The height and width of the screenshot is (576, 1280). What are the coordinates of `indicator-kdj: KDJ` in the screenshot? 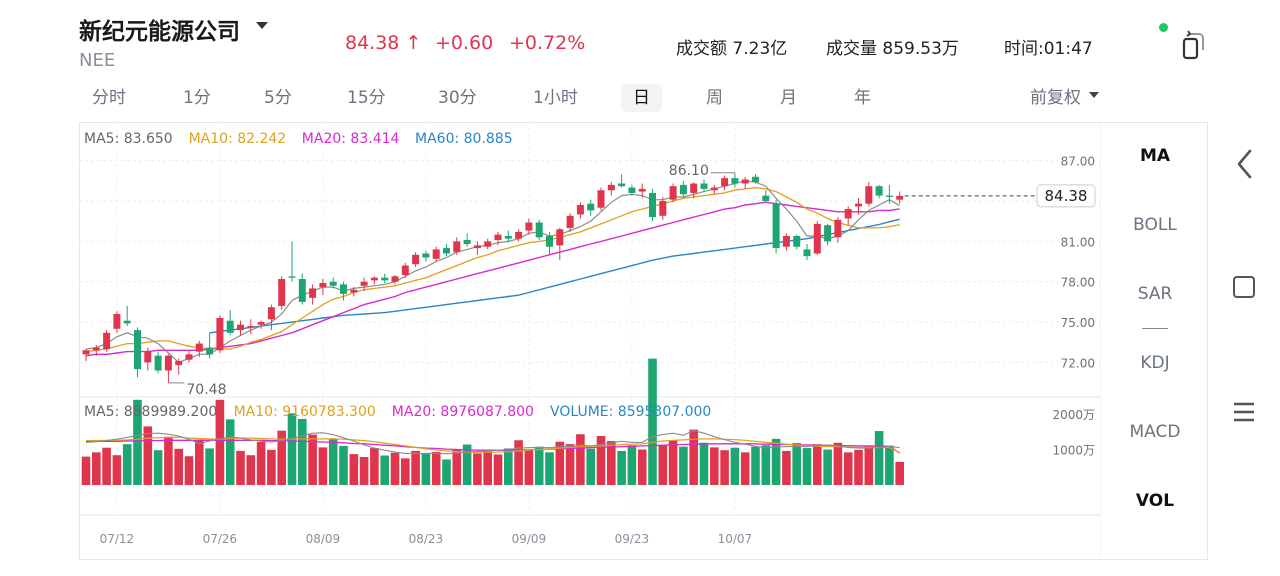 It's located at (1155, 363).